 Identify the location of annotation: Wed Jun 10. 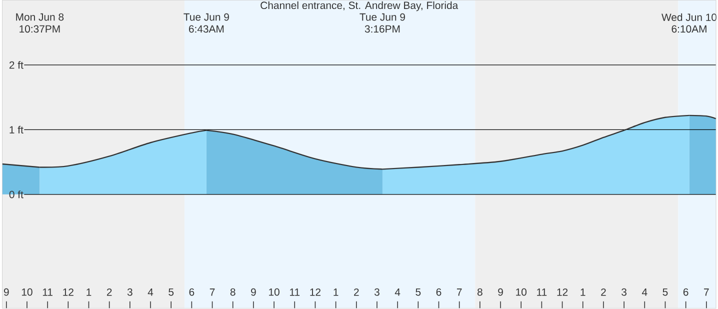
(689, 17).